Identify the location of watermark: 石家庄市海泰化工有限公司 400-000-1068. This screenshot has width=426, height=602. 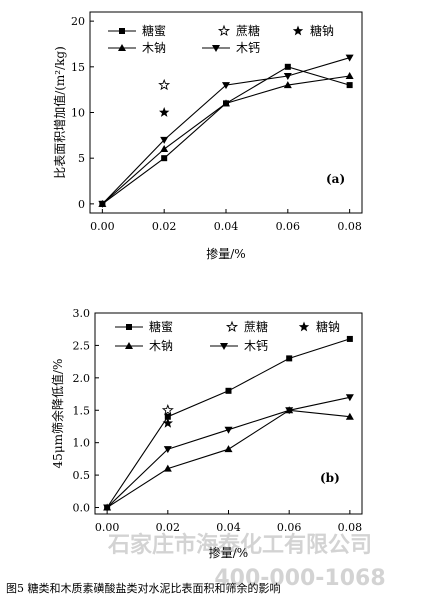
(246, 561).